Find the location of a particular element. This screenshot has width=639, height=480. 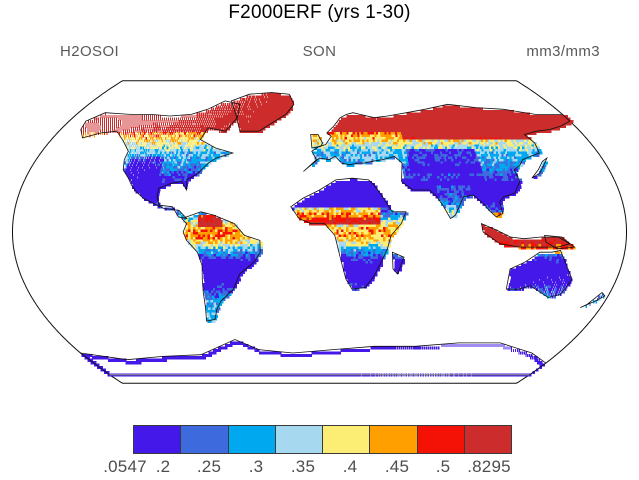

colorbar-tick: .4 is located at coordinates (350, 466).